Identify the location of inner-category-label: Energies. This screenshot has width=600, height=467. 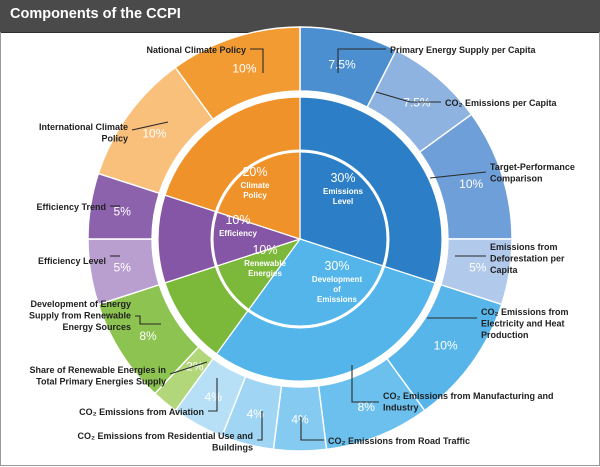
(265, 273).